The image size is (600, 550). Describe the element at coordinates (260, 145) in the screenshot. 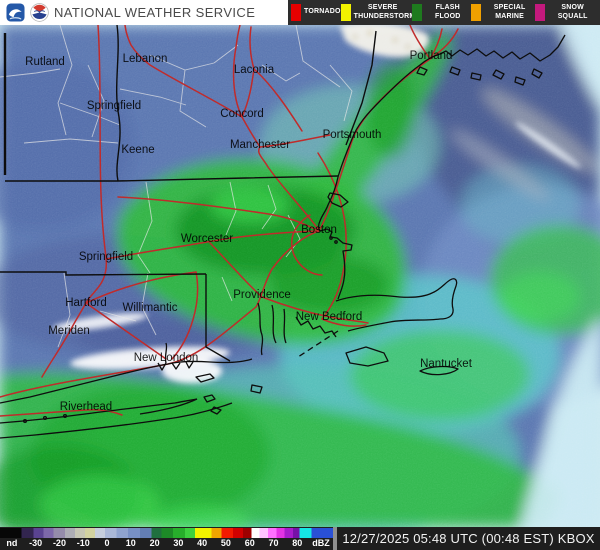

I see `city-label: Manchester` at that location.